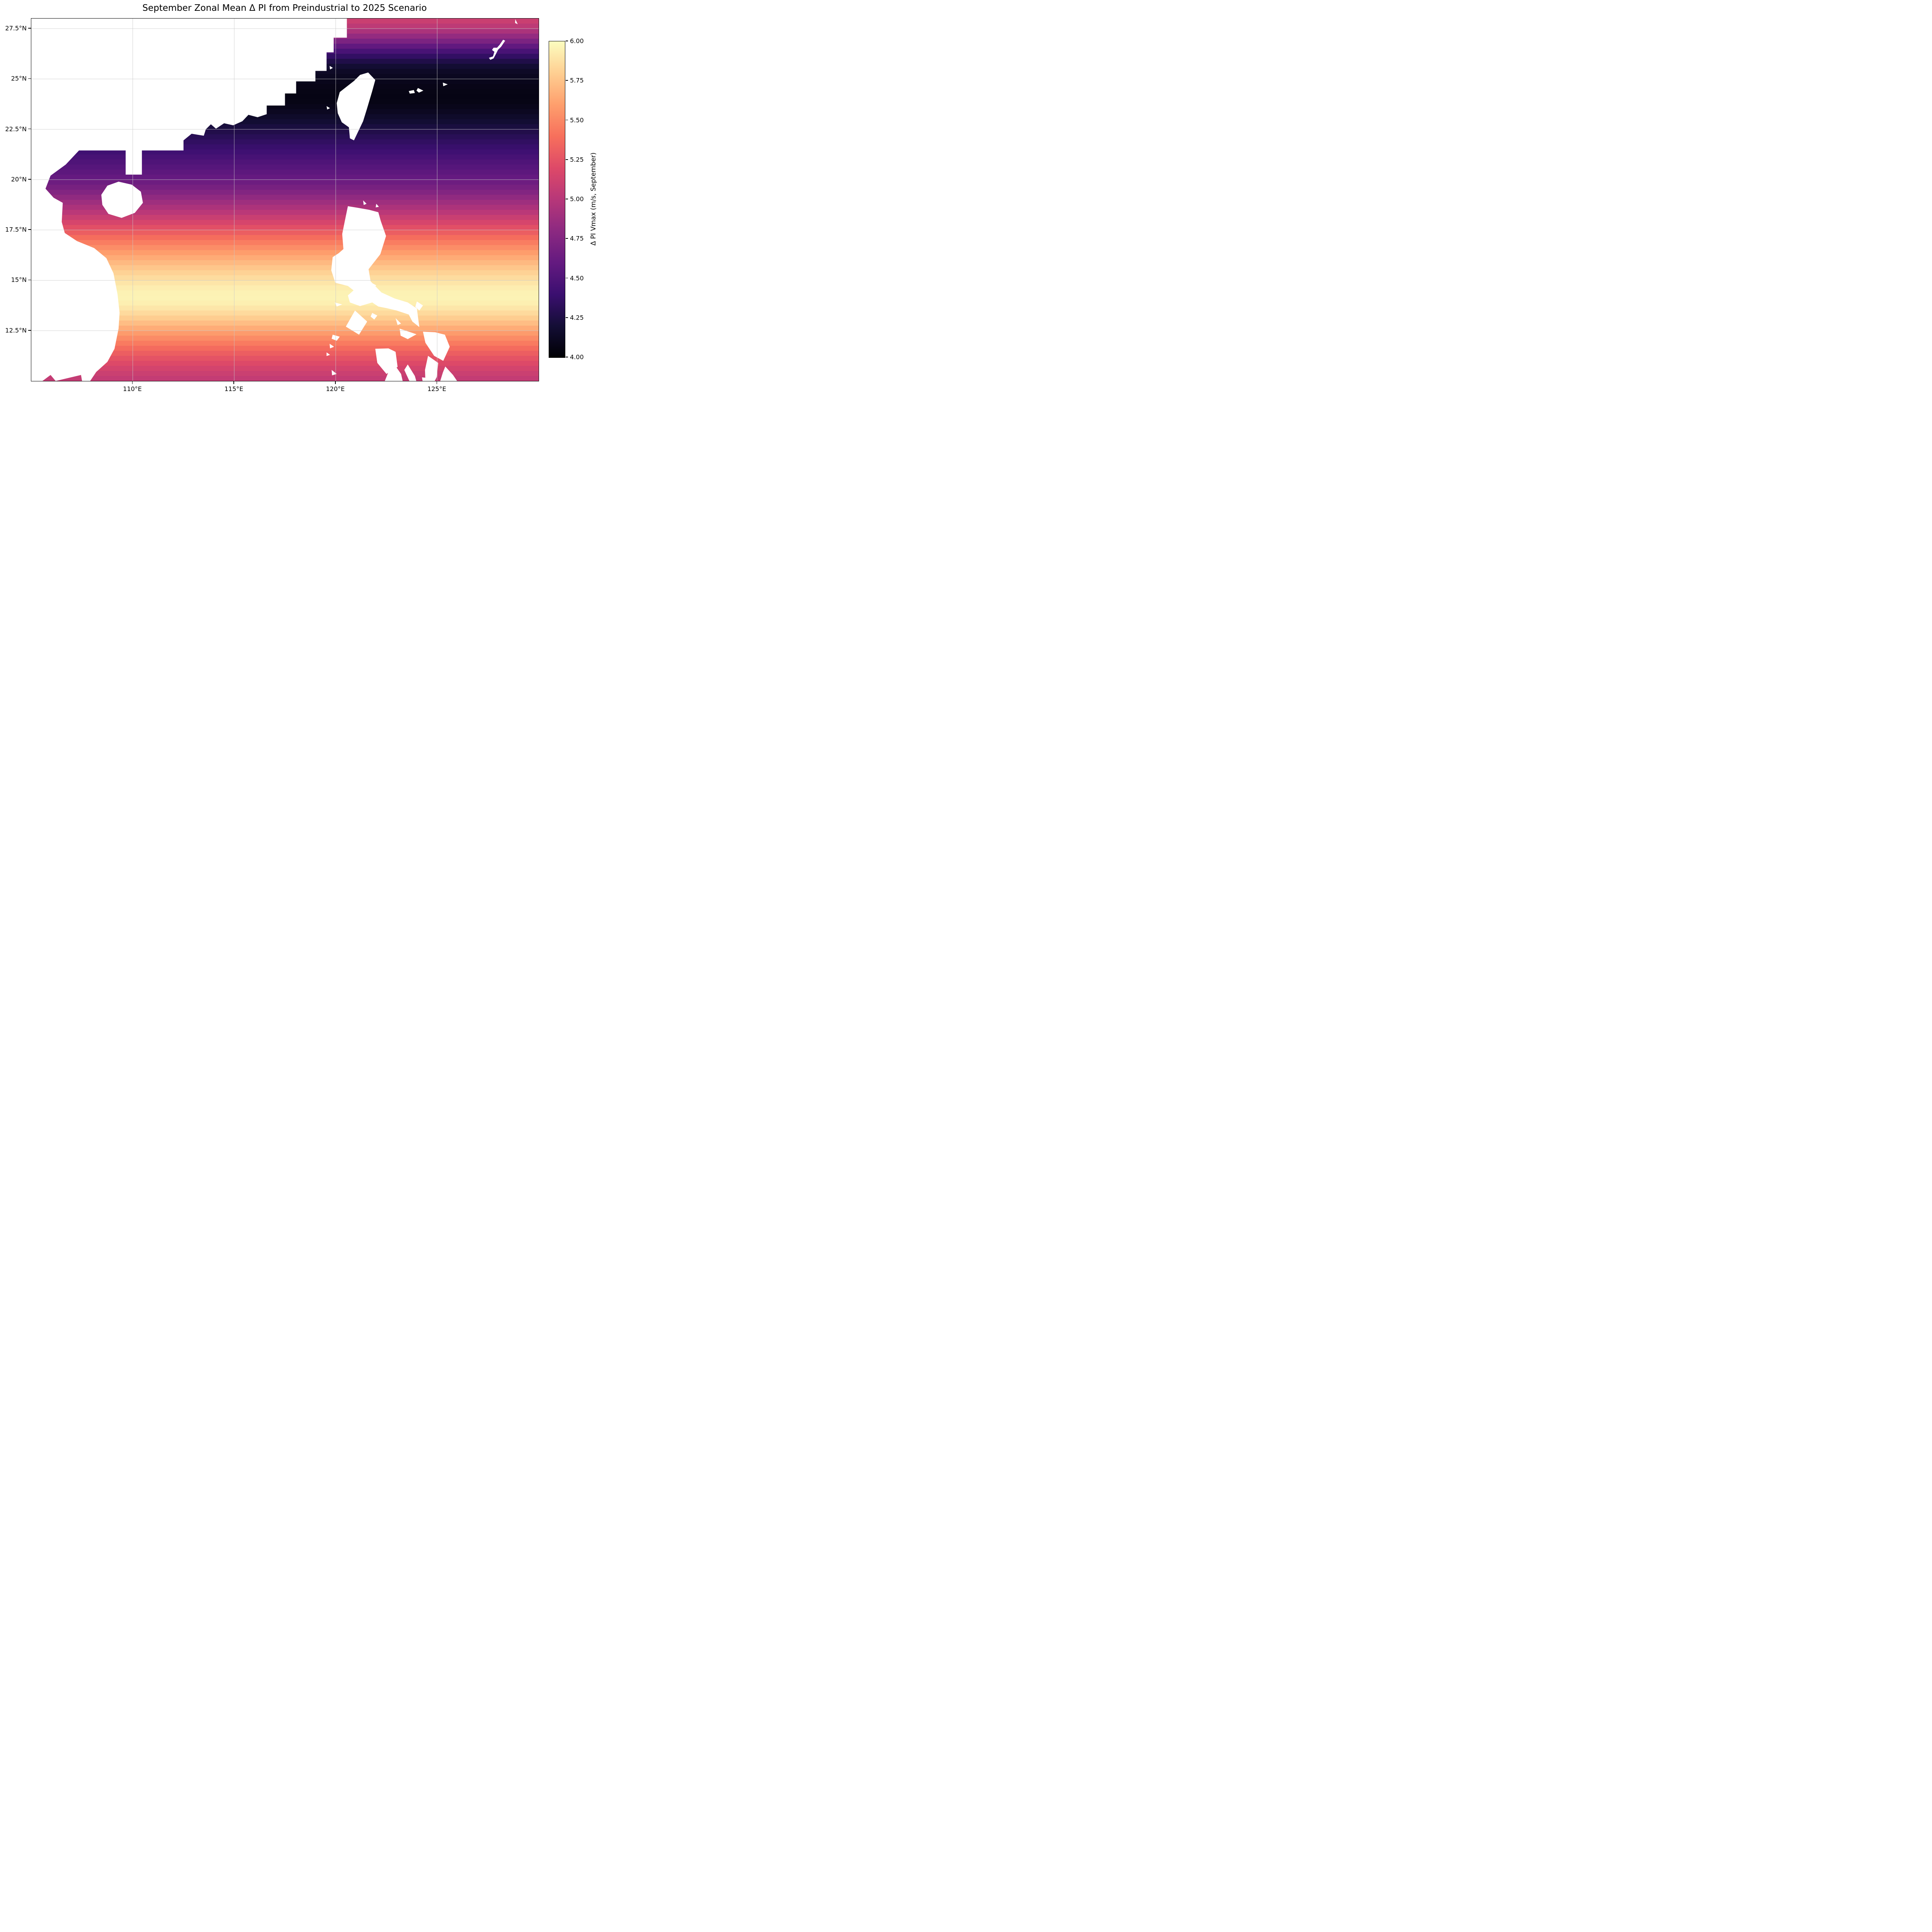 The image size is (1932, 1932). I want to click on land-mask-hainan, so click(122, 200).